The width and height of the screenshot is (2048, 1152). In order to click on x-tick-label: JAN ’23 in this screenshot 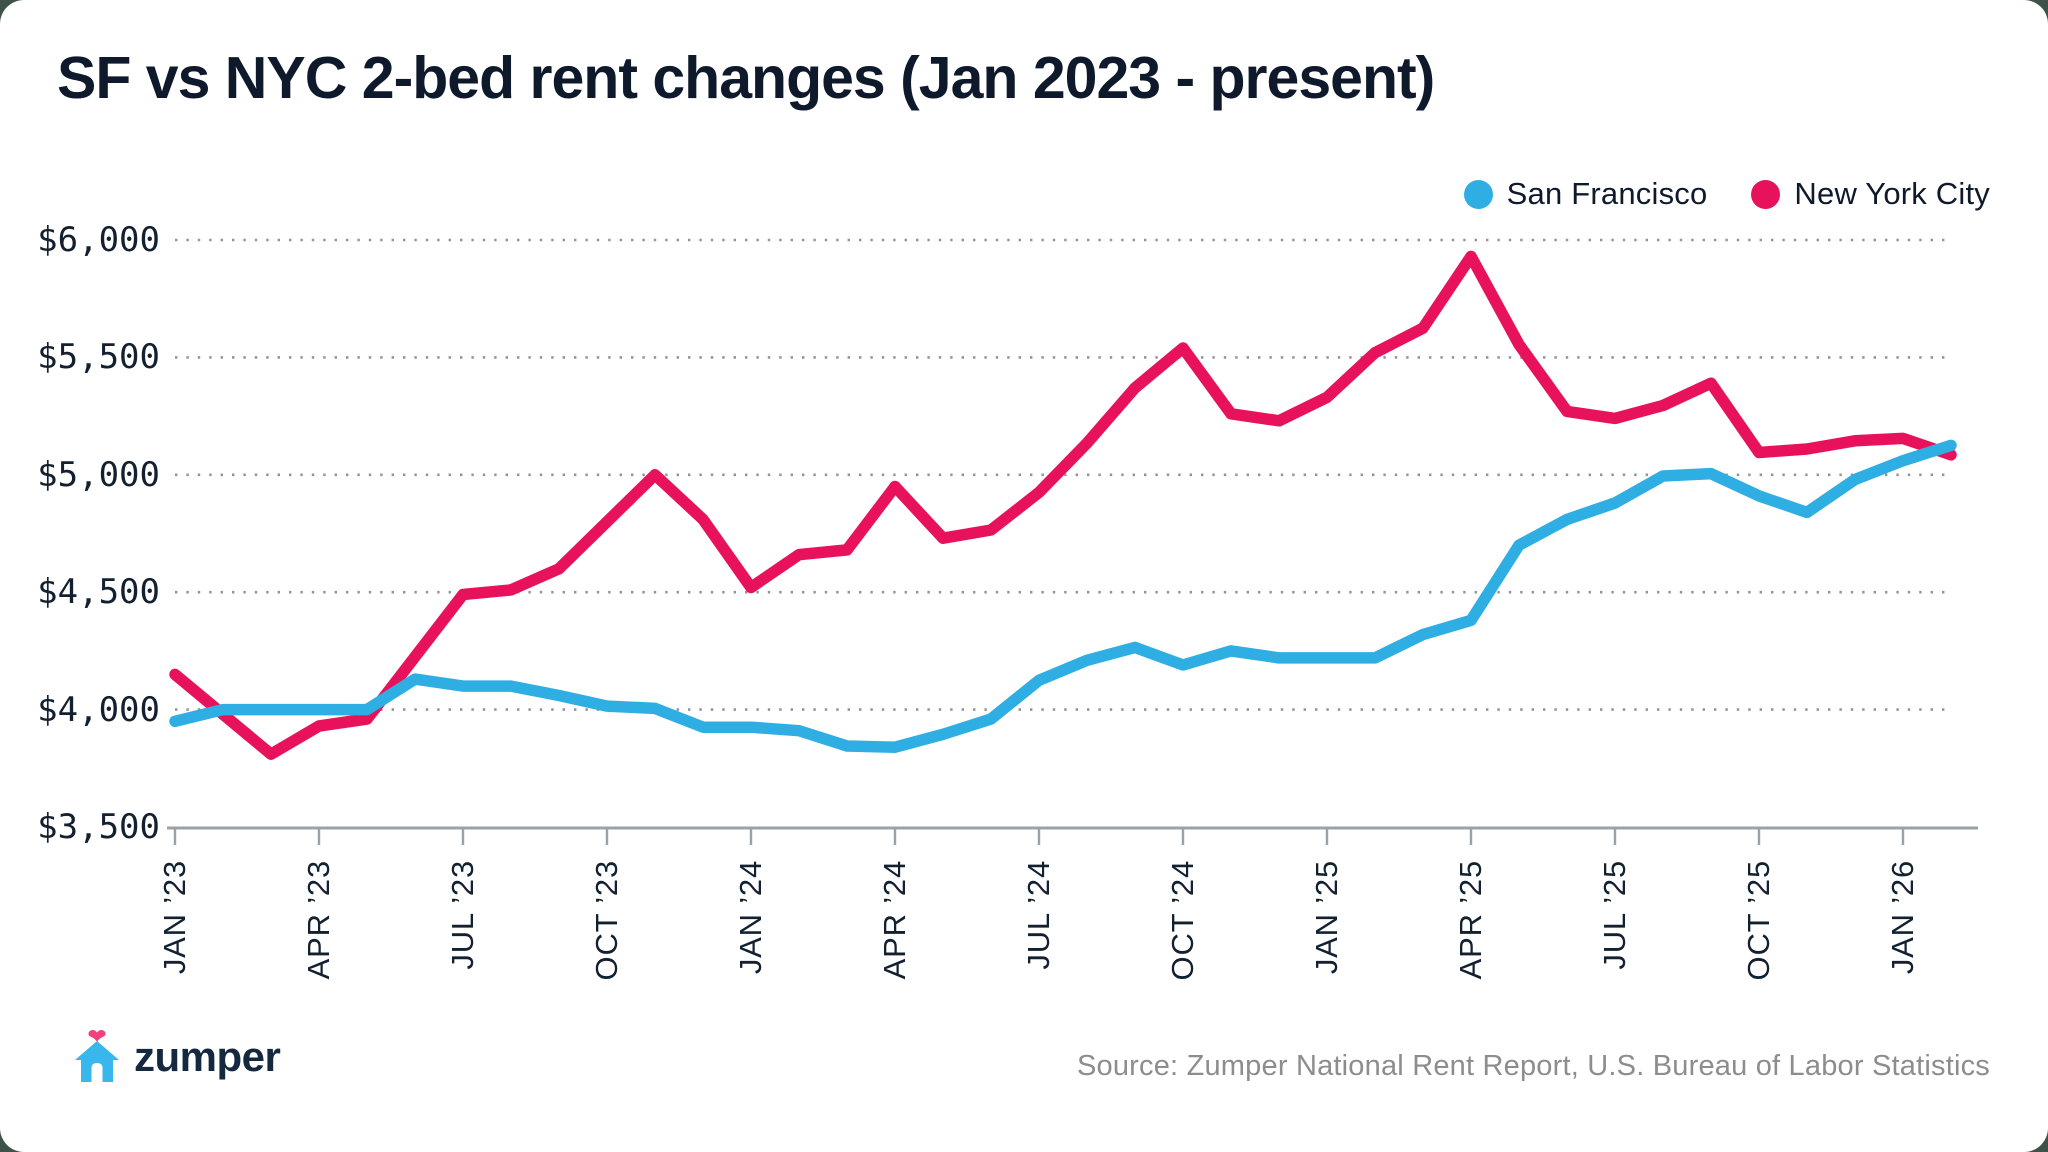, I will do `click(174, 917)`.